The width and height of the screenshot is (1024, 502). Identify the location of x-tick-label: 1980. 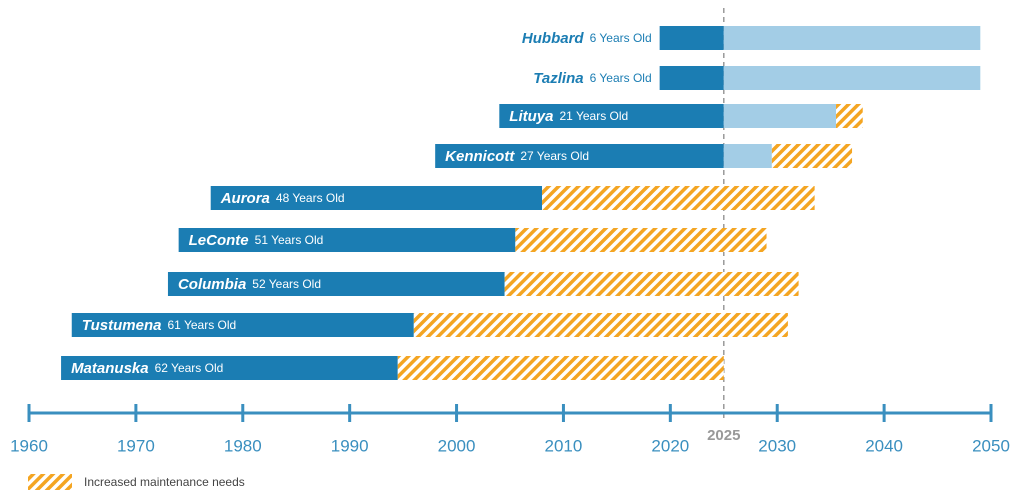
(243, 445).